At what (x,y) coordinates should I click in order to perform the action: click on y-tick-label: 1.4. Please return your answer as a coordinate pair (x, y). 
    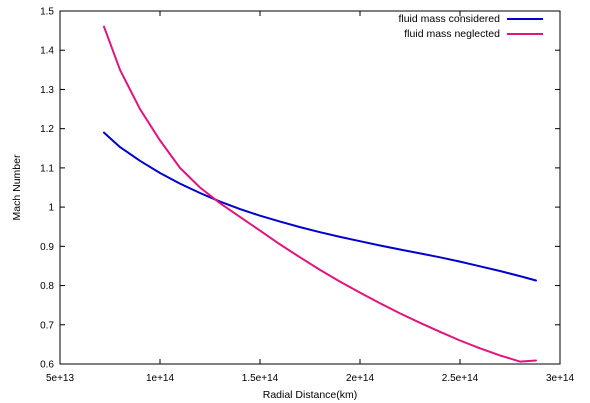
    Looking at the image, I should click on (47, 51).